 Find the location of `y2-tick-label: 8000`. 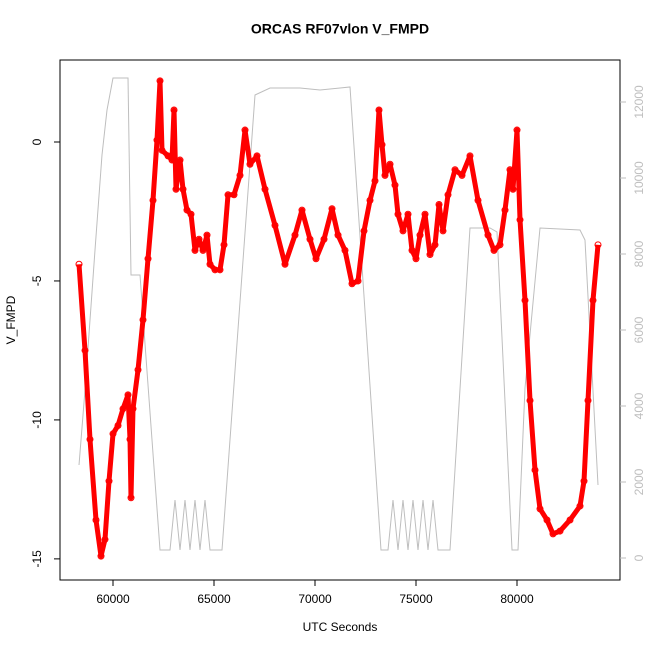

y2-tick-label: 8000 is located at coordinates (639, 253).